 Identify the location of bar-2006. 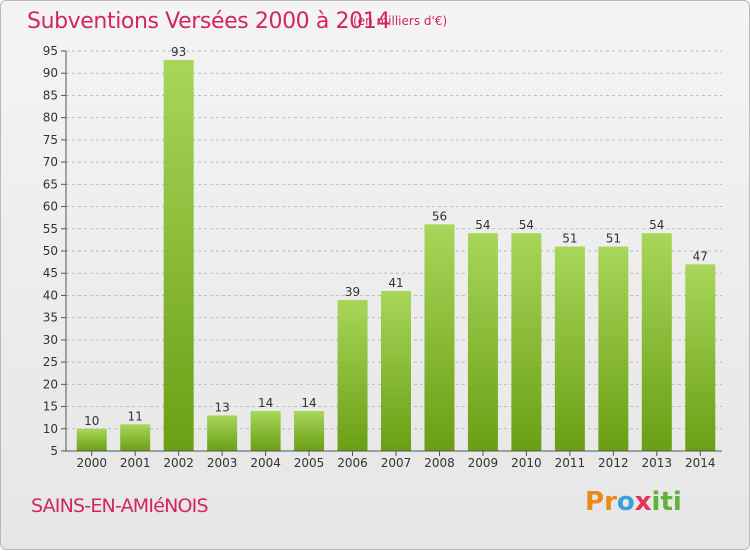
(352, 375).